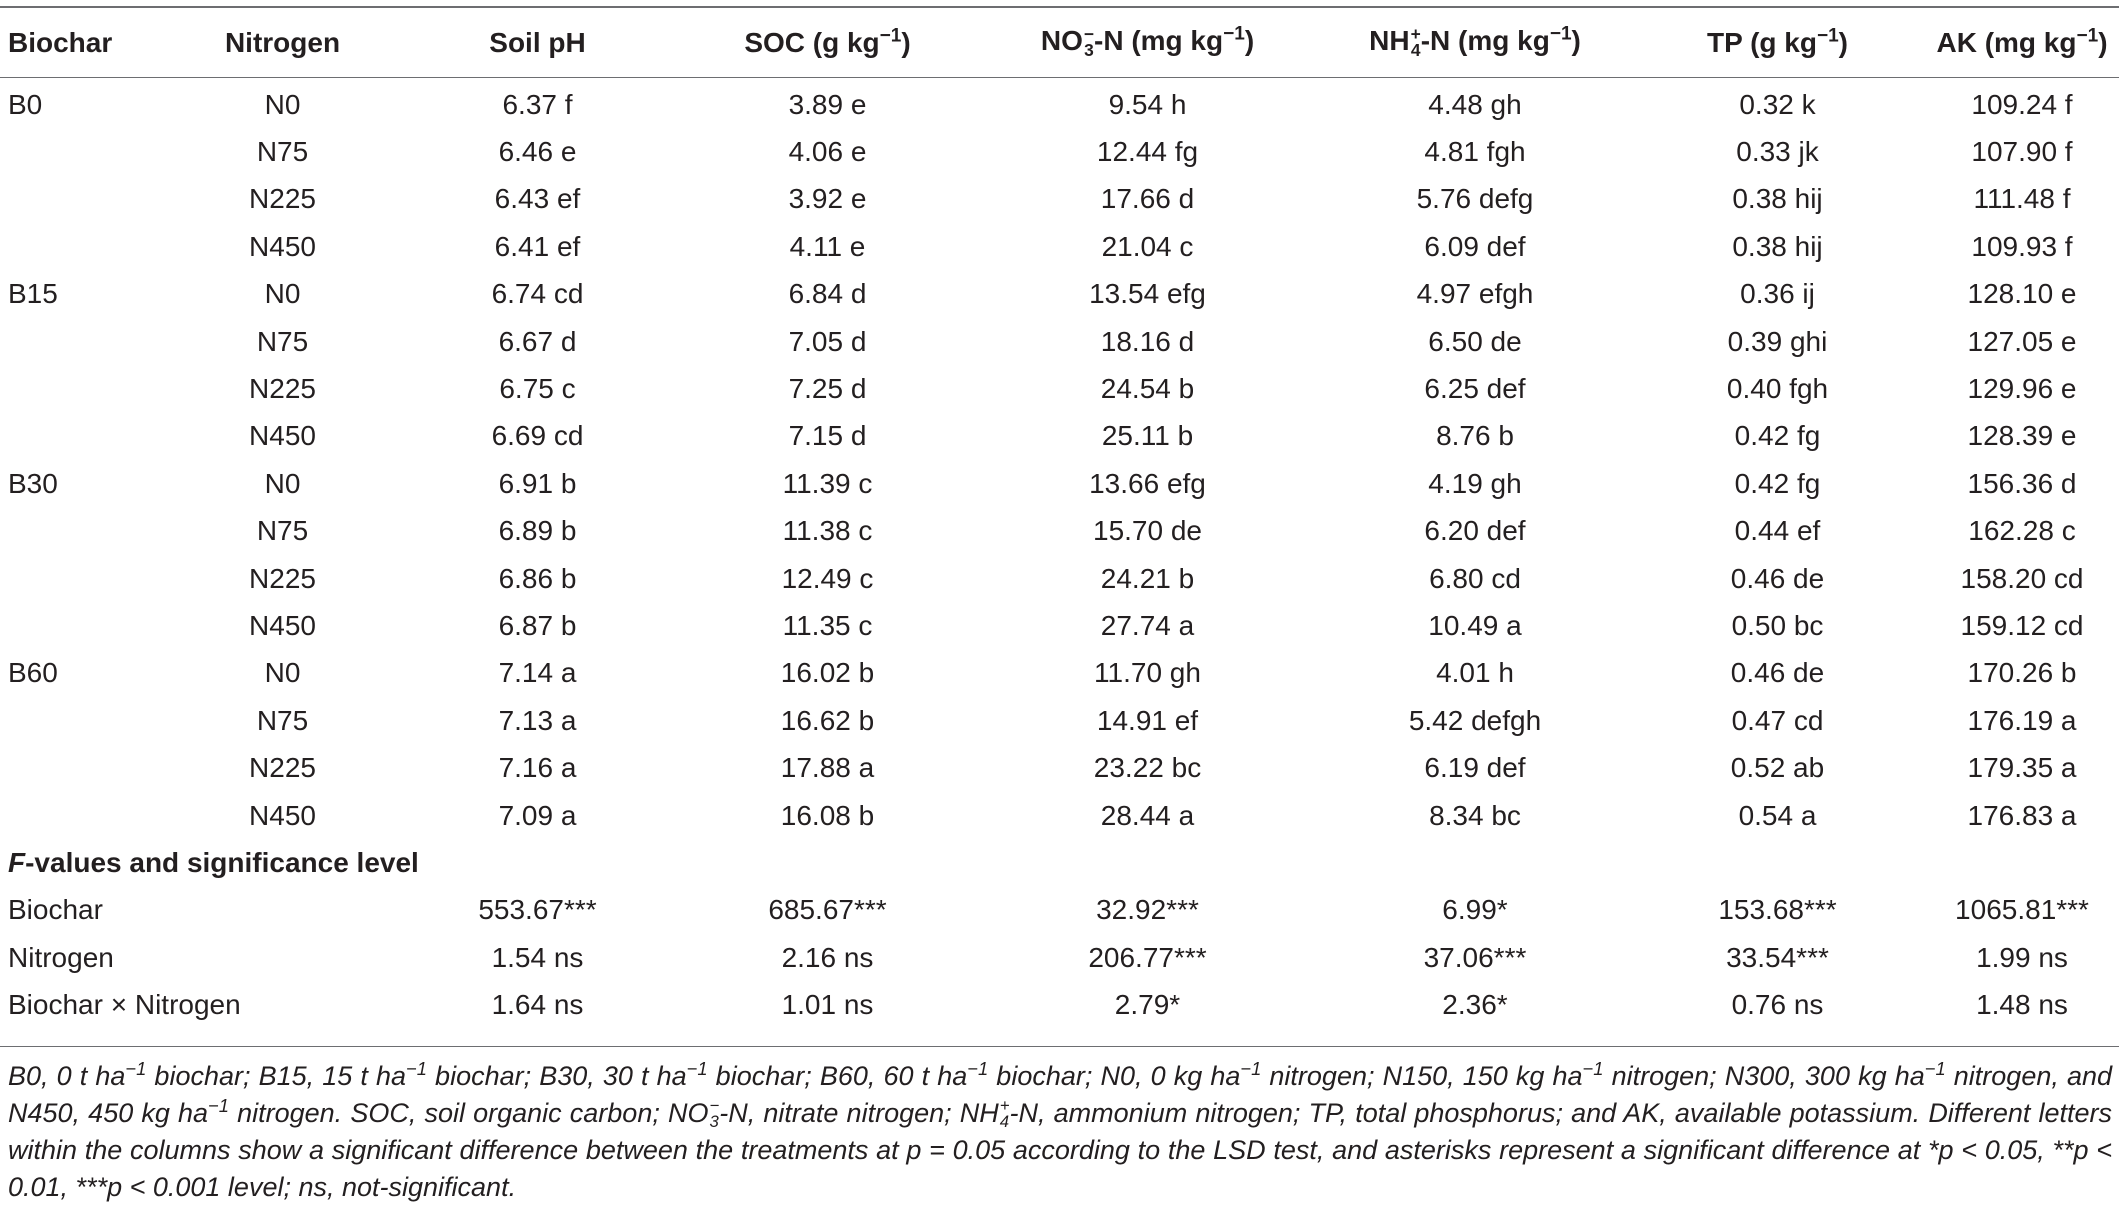 Image resolution: width=2119 pixels, height=1213 pixels. I want to click on cell-tp: 0.42 fg, so click(1777, 436).